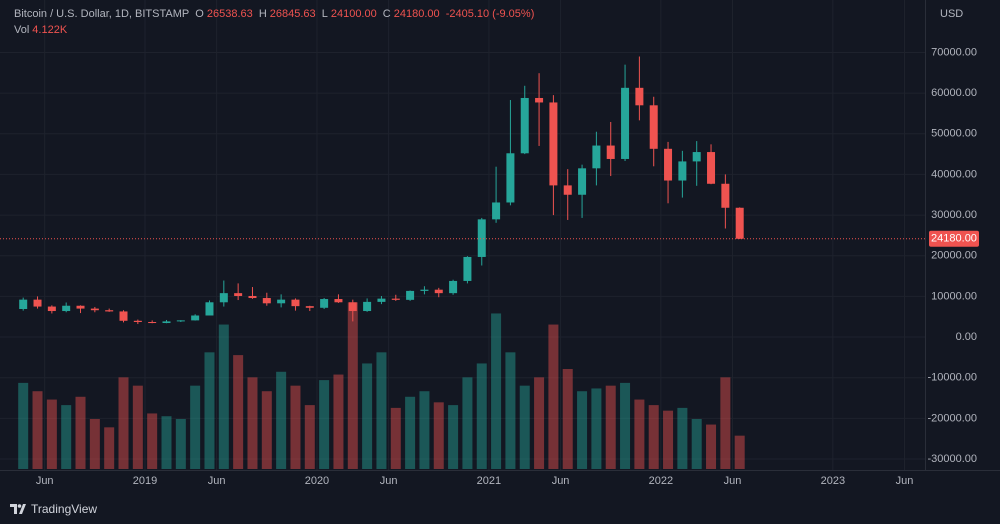  I want to click on volume-value: 4.122K, so click(50, 30).